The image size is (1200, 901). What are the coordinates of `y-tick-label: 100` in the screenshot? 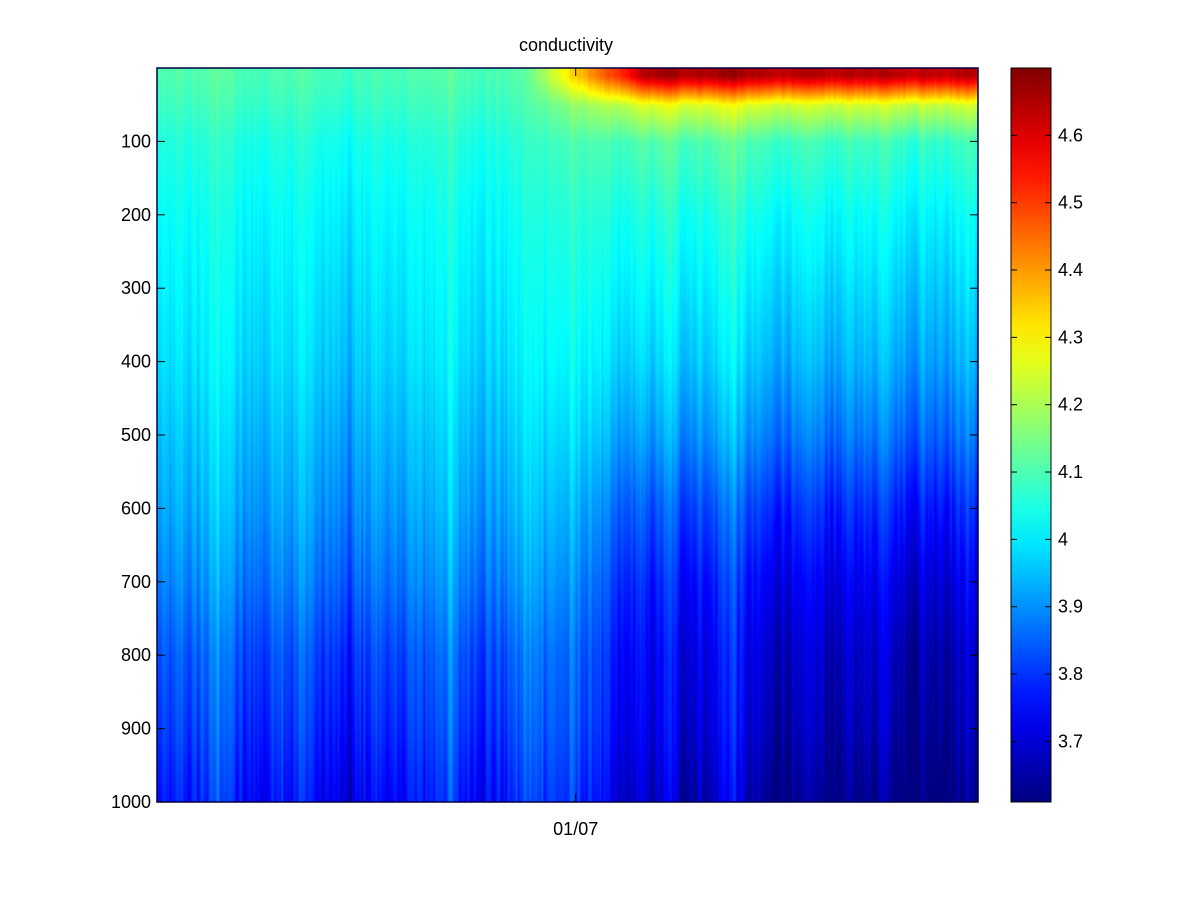 It's located at (136, 141).